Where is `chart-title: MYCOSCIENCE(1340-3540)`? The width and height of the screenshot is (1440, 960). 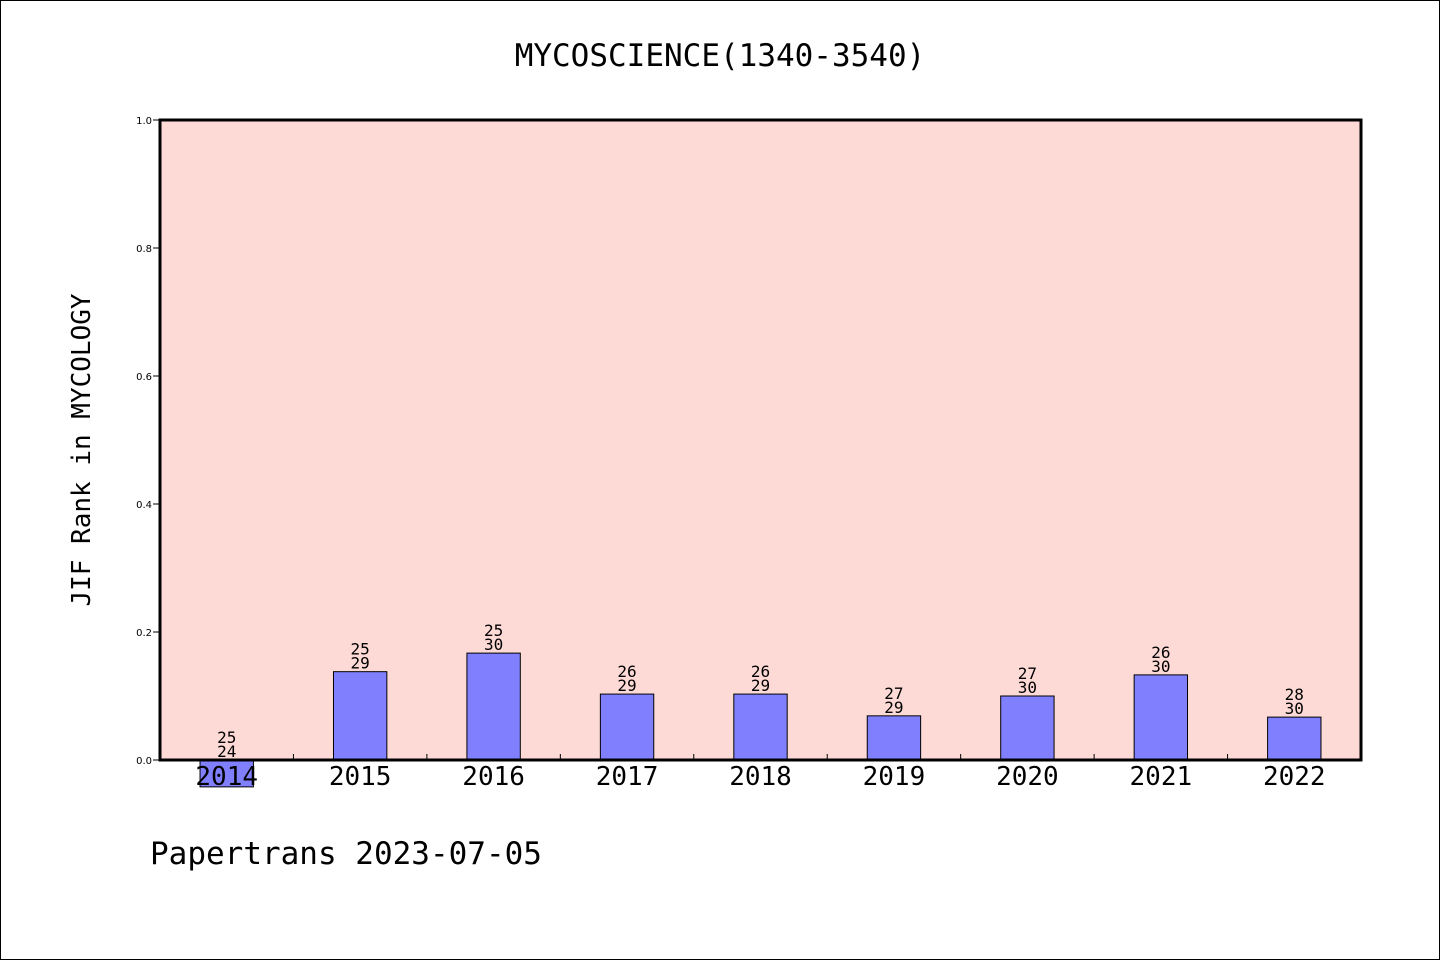 chart-title: MYCOSCIENCE(1340-3540) is located at coordinates (720, 56).